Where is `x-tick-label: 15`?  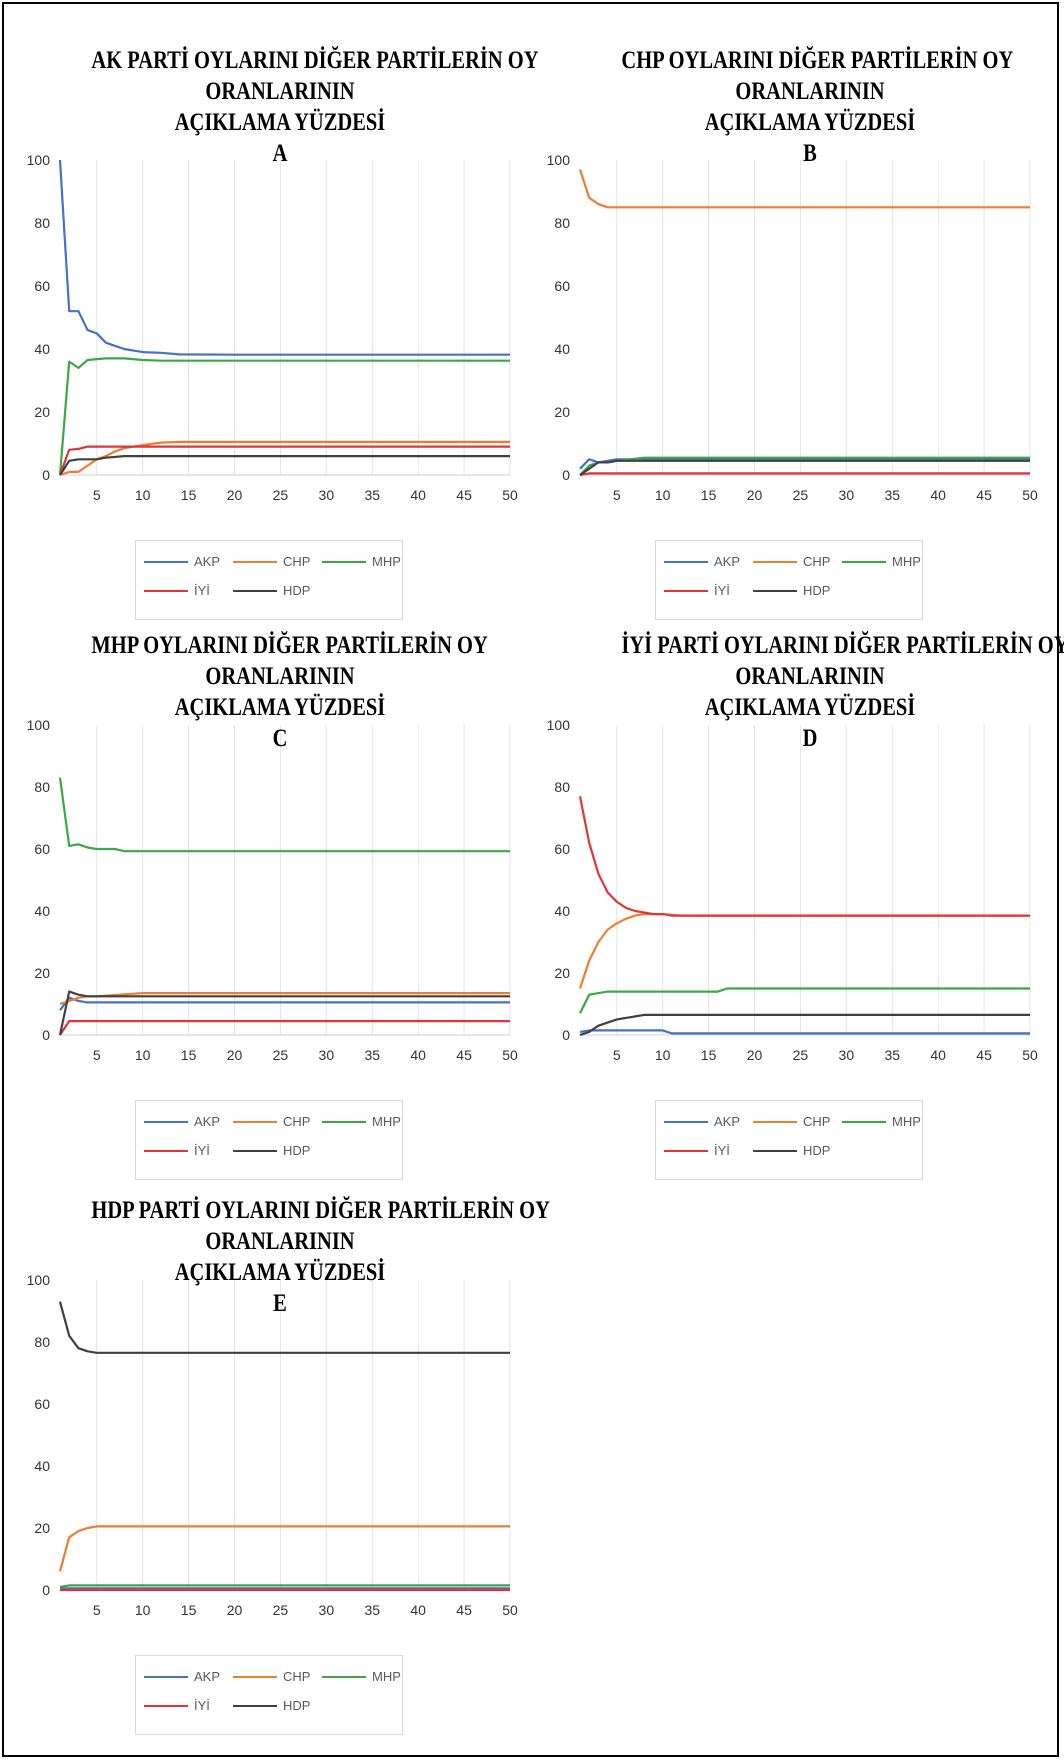
x-tick-label: 15 is located at coordinates (709, 1055).